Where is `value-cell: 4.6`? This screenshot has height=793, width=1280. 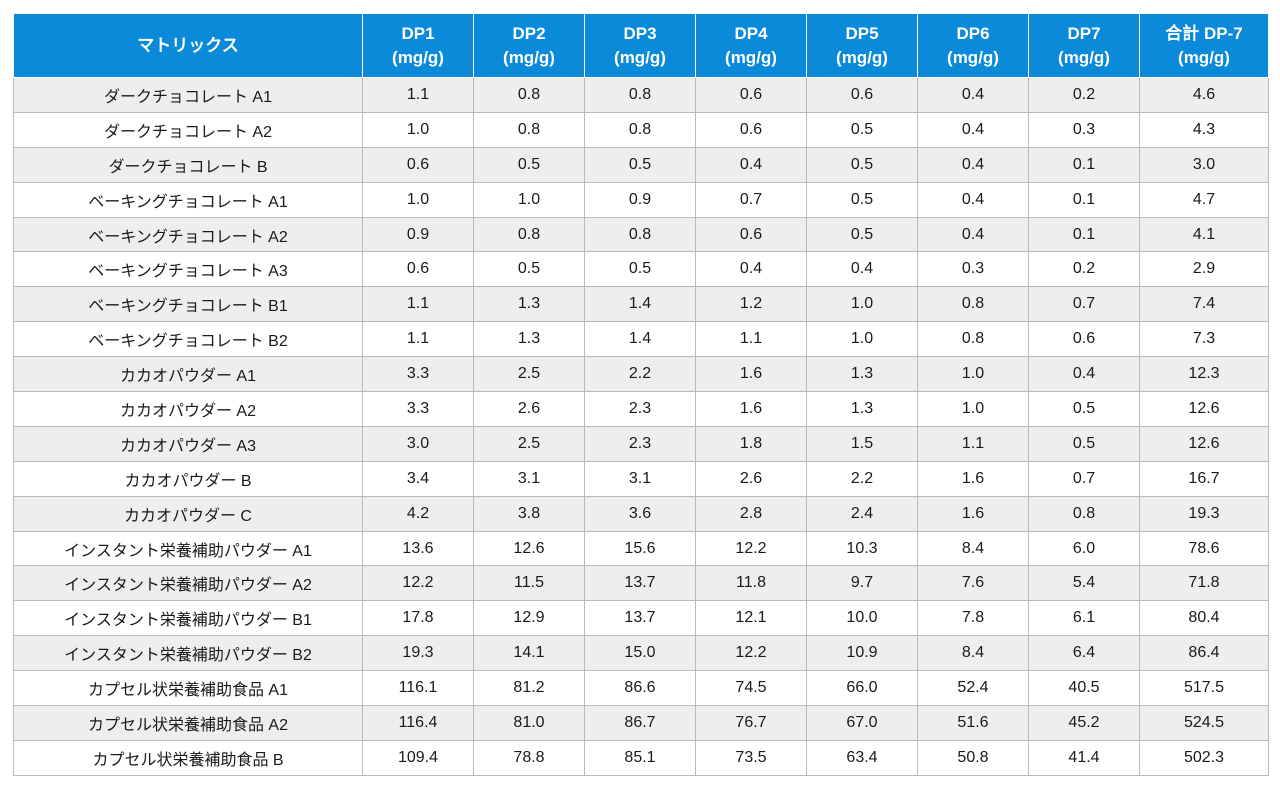 value-cell: 4.6 is located at coordinates (1204, 95).